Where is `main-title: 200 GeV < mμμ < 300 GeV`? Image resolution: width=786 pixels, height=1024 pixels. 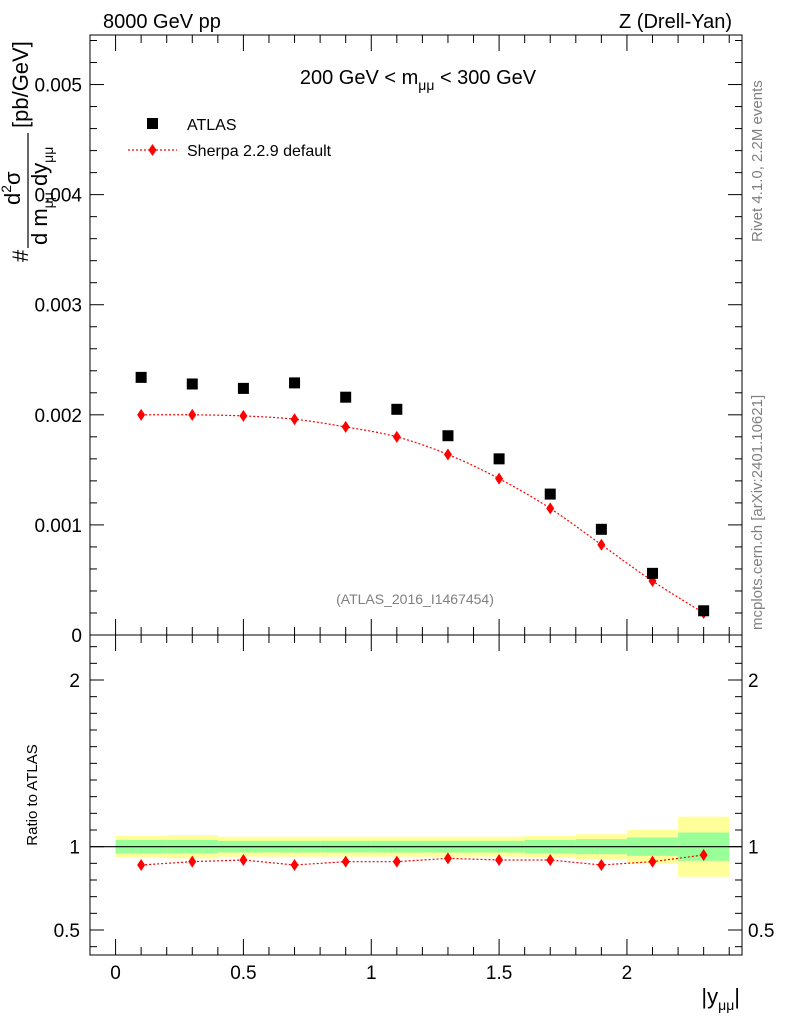
main-title: 200 GeV < mμμ < 300 GeV is located at coordinates (418, 80).